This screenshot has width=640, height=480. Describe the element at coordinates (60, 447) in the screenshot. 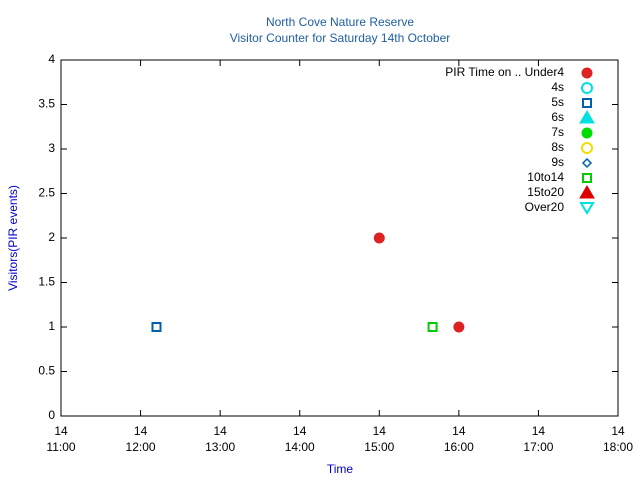

I see `x-tick-label: 11:00` at that location.